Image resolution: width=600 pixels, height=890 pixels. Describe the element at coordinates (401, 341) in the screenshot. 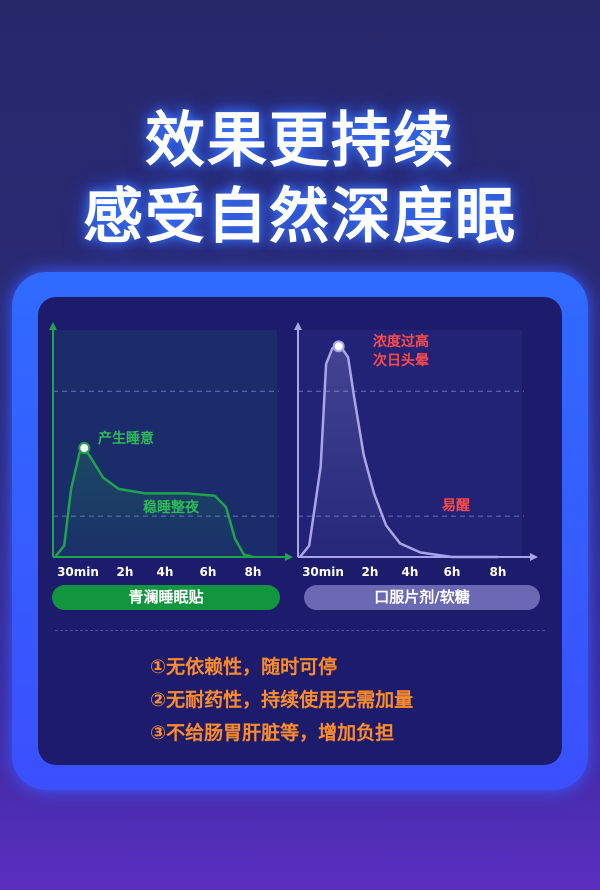

I see `curve-annotation: 浓度过高` at that location.